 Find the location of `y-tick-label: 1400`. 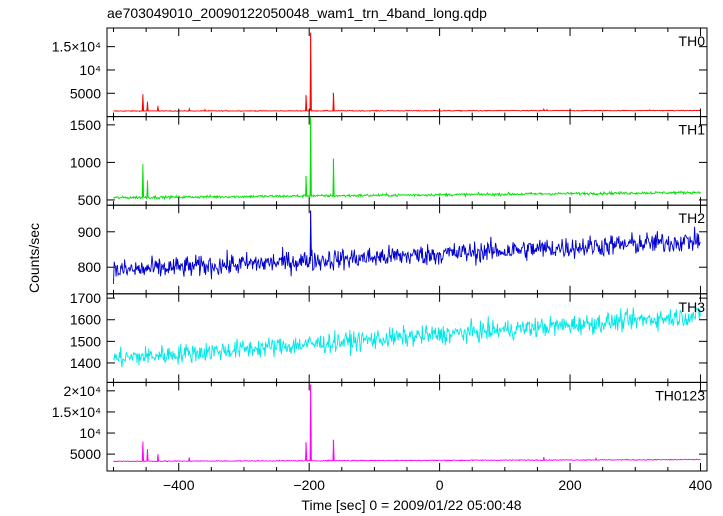

y-tick-label: 1400 is located at coordinates (85, 363).